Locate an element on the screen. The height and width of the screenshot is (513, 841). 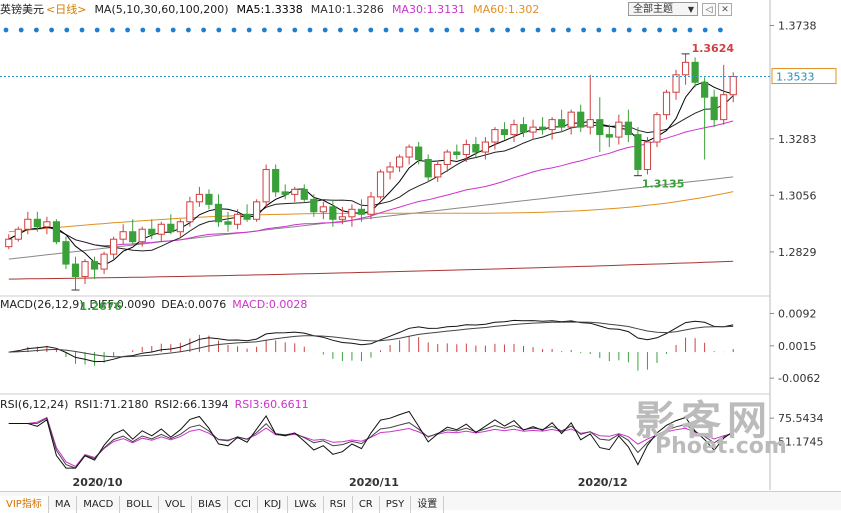
tab-ma: MA is located at coordinates (63, 504).